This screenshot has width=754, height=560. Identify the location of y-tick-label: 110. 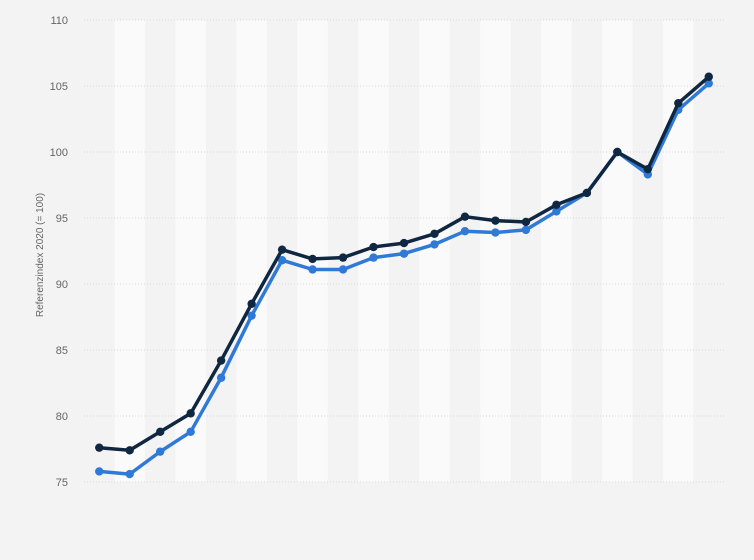
(59, 21).